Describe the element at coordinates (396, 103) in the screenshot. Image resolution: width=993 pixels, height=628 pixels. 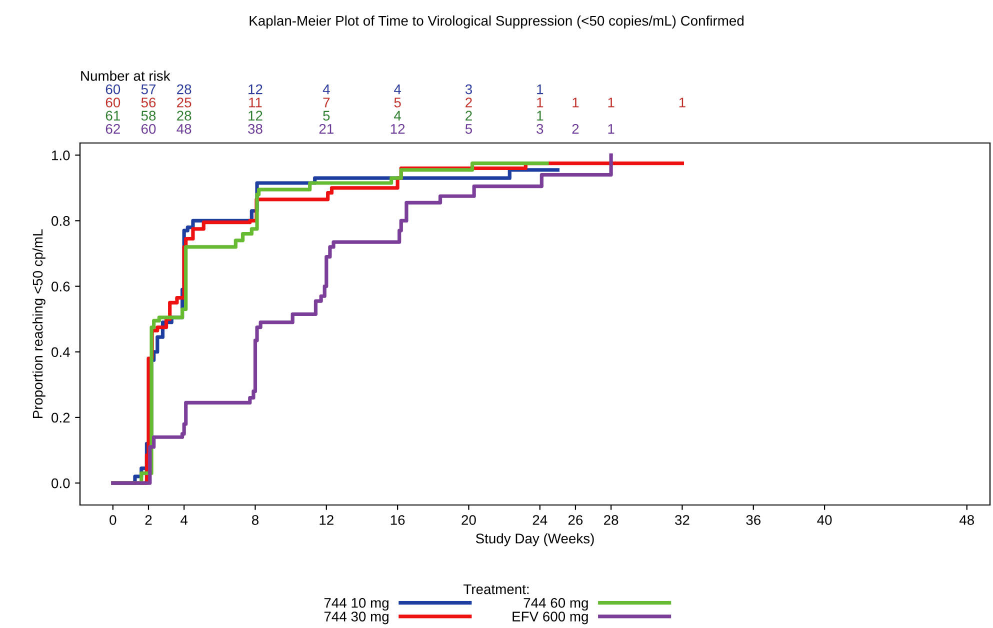
I see `text: 60 56 25 11 7 5 2 1 1 1 1` at that location.